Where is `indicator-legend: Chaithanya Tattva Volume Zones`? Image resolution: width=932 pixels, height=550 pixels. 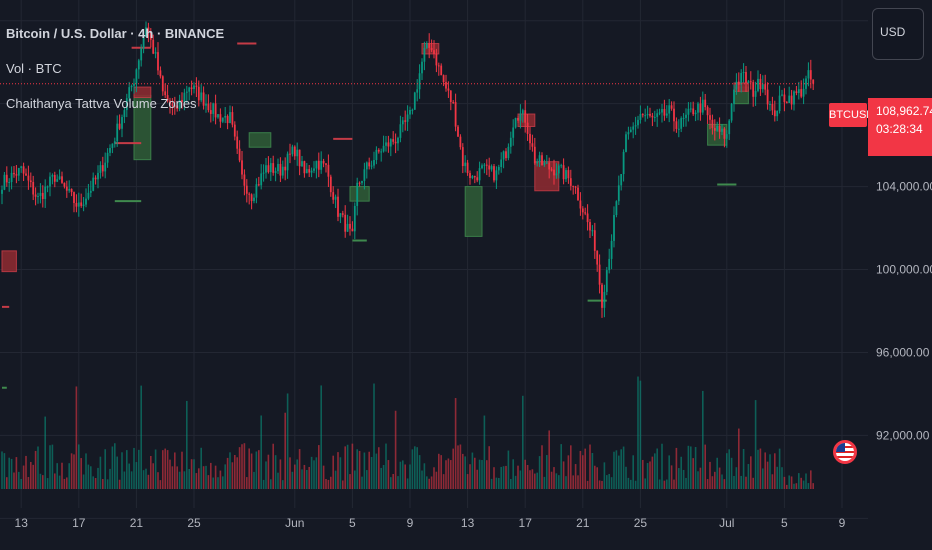
indicator-legend: Chaithanya Tattva Volume Zones is located at coordinates (101, 103).